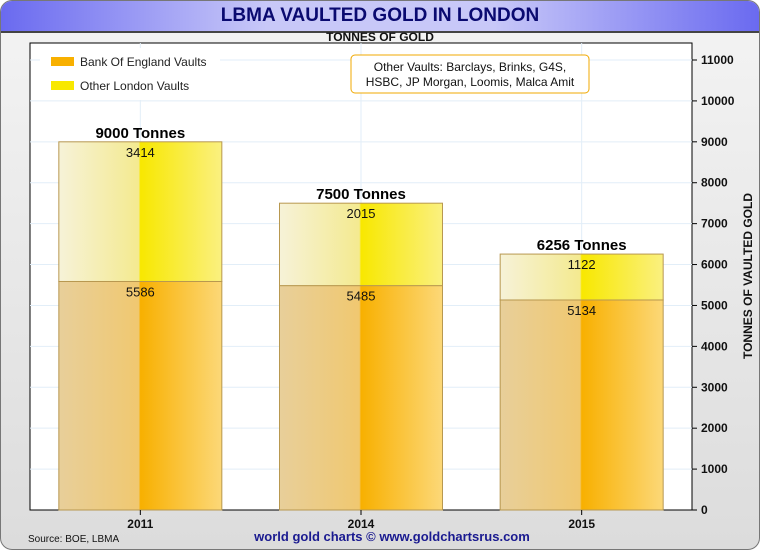 This screenshot has height=550, width=760. Describe the element at coordinates (143, 62) in the screenshot. I see `legend-label: Bank Of England Vaults` at that location.